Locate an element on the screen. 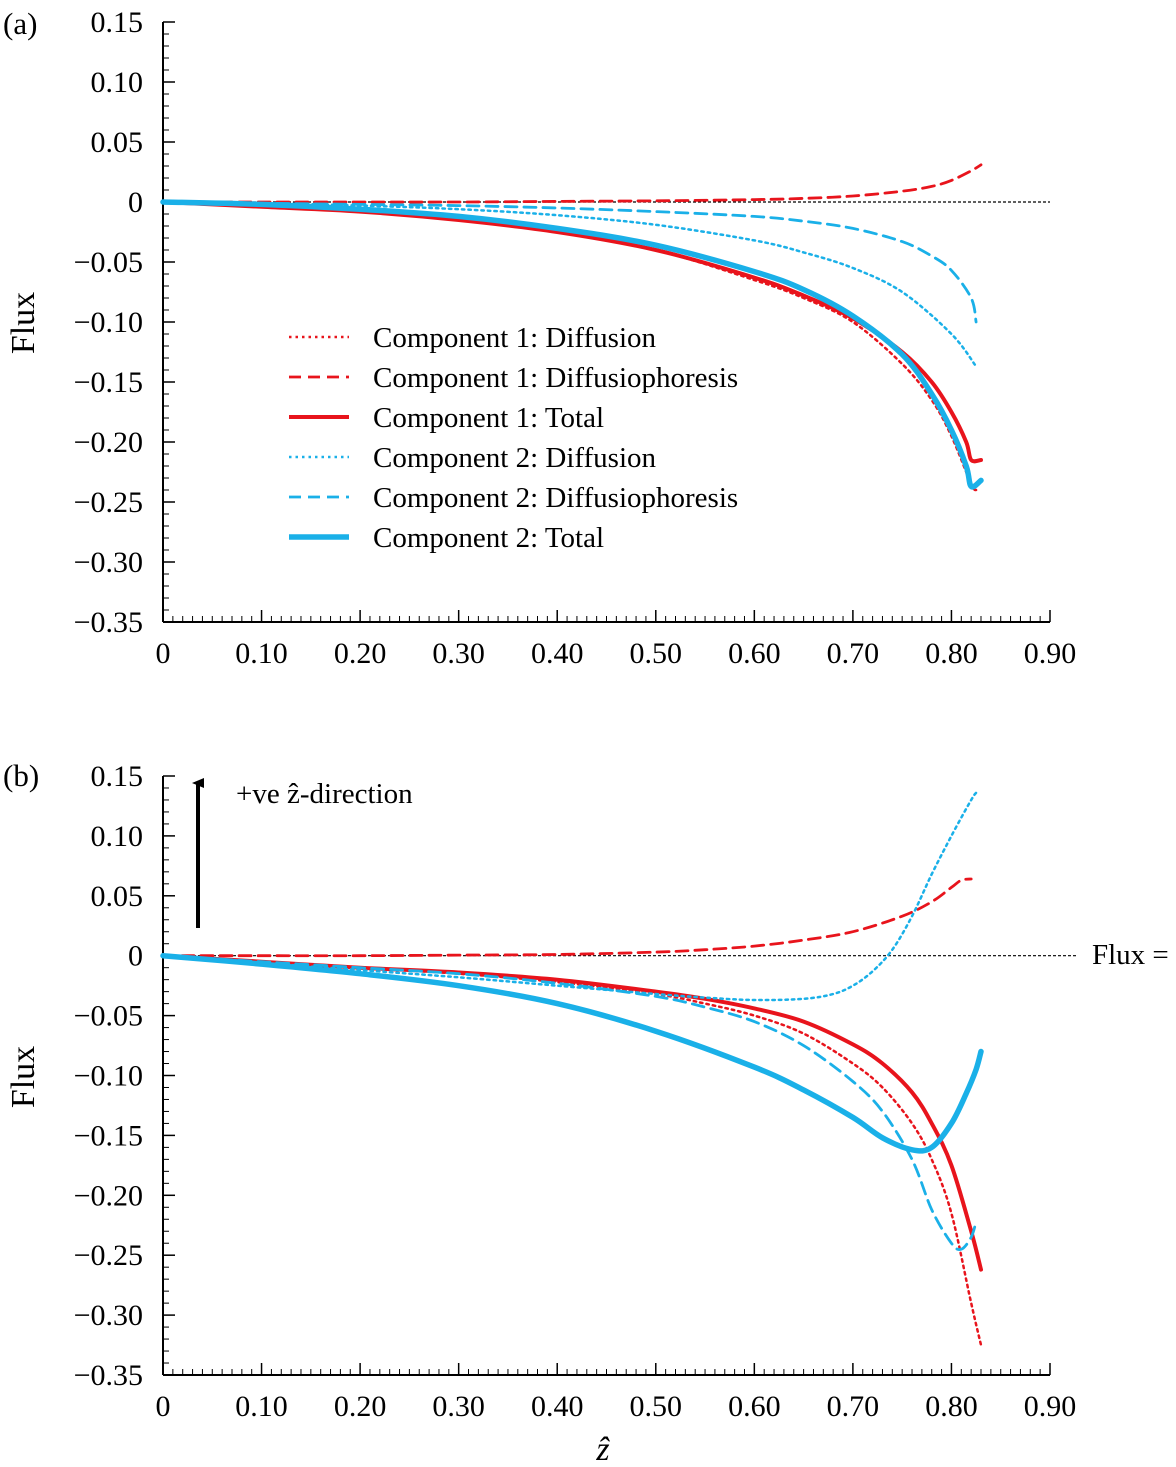 The image size is (1176, 1467). panel-b-x-tick-label: 0.20 is located at coordinates (360, 1406).